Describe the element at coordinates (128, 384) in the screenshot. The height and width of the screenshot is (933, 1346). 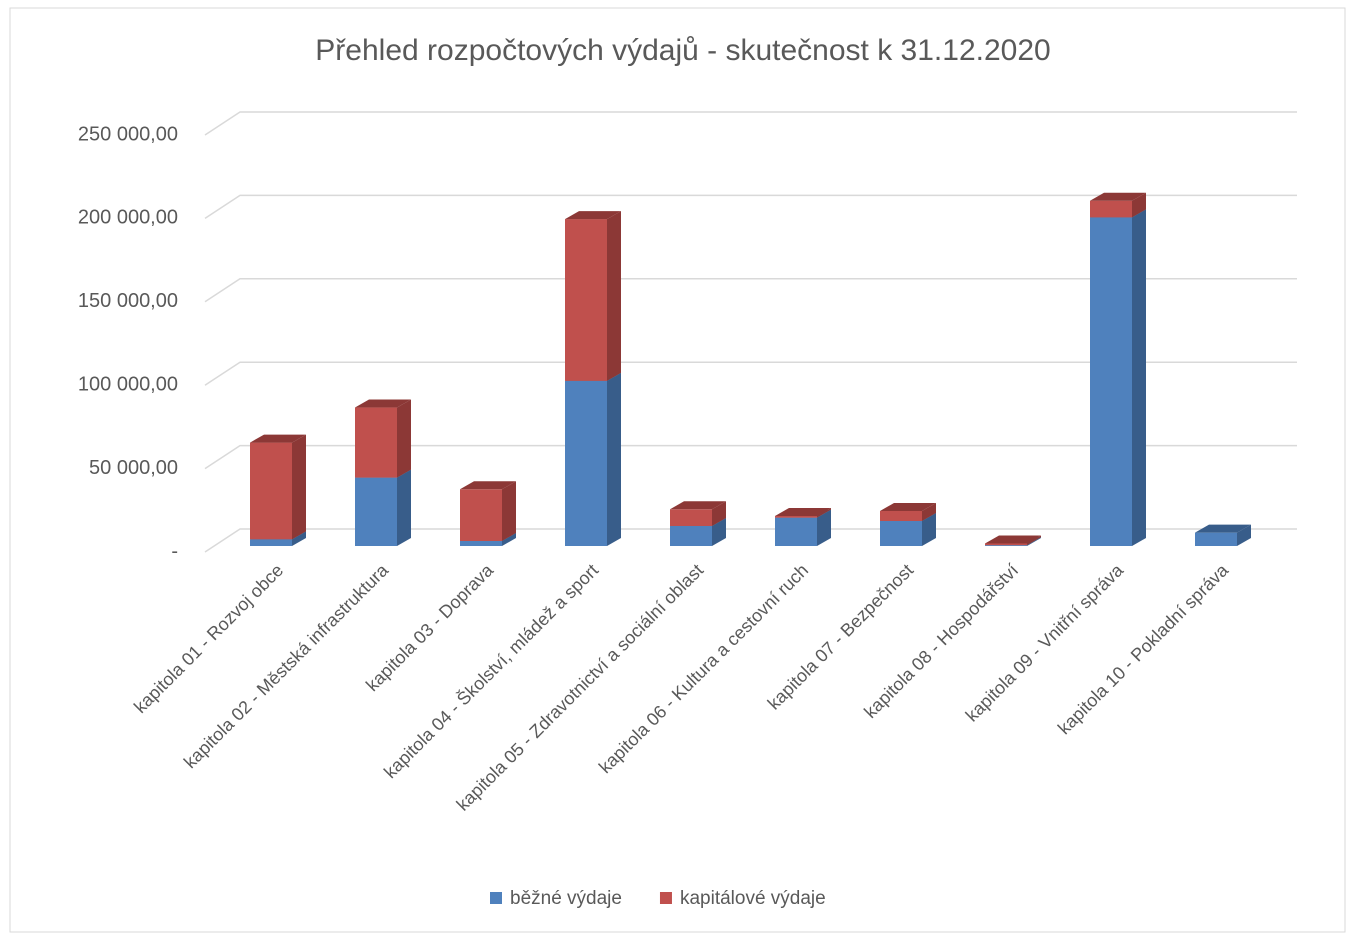
I see `y-tick-label: 100 000,00` at that location.